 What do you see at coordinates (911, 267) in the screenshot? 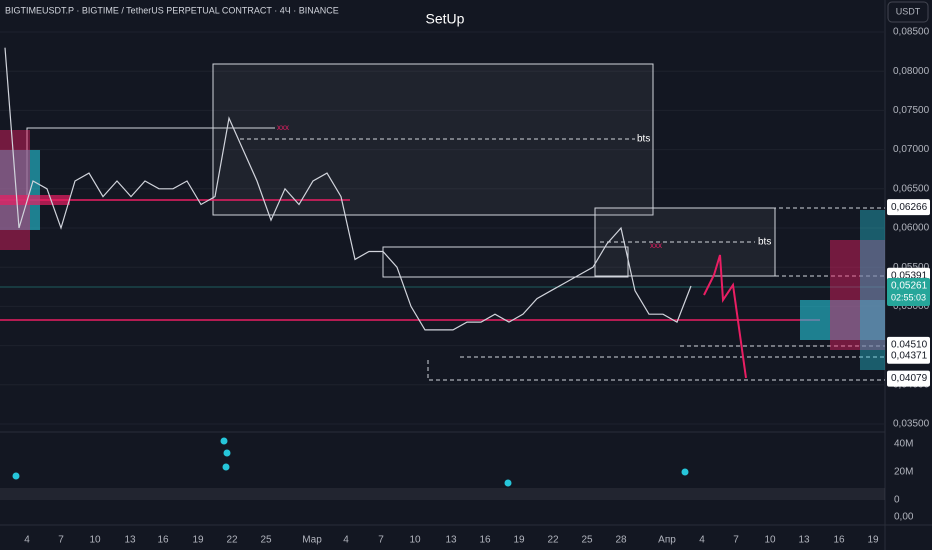
I see `price-tick: 0,05500` at bounding box center [911, 267].